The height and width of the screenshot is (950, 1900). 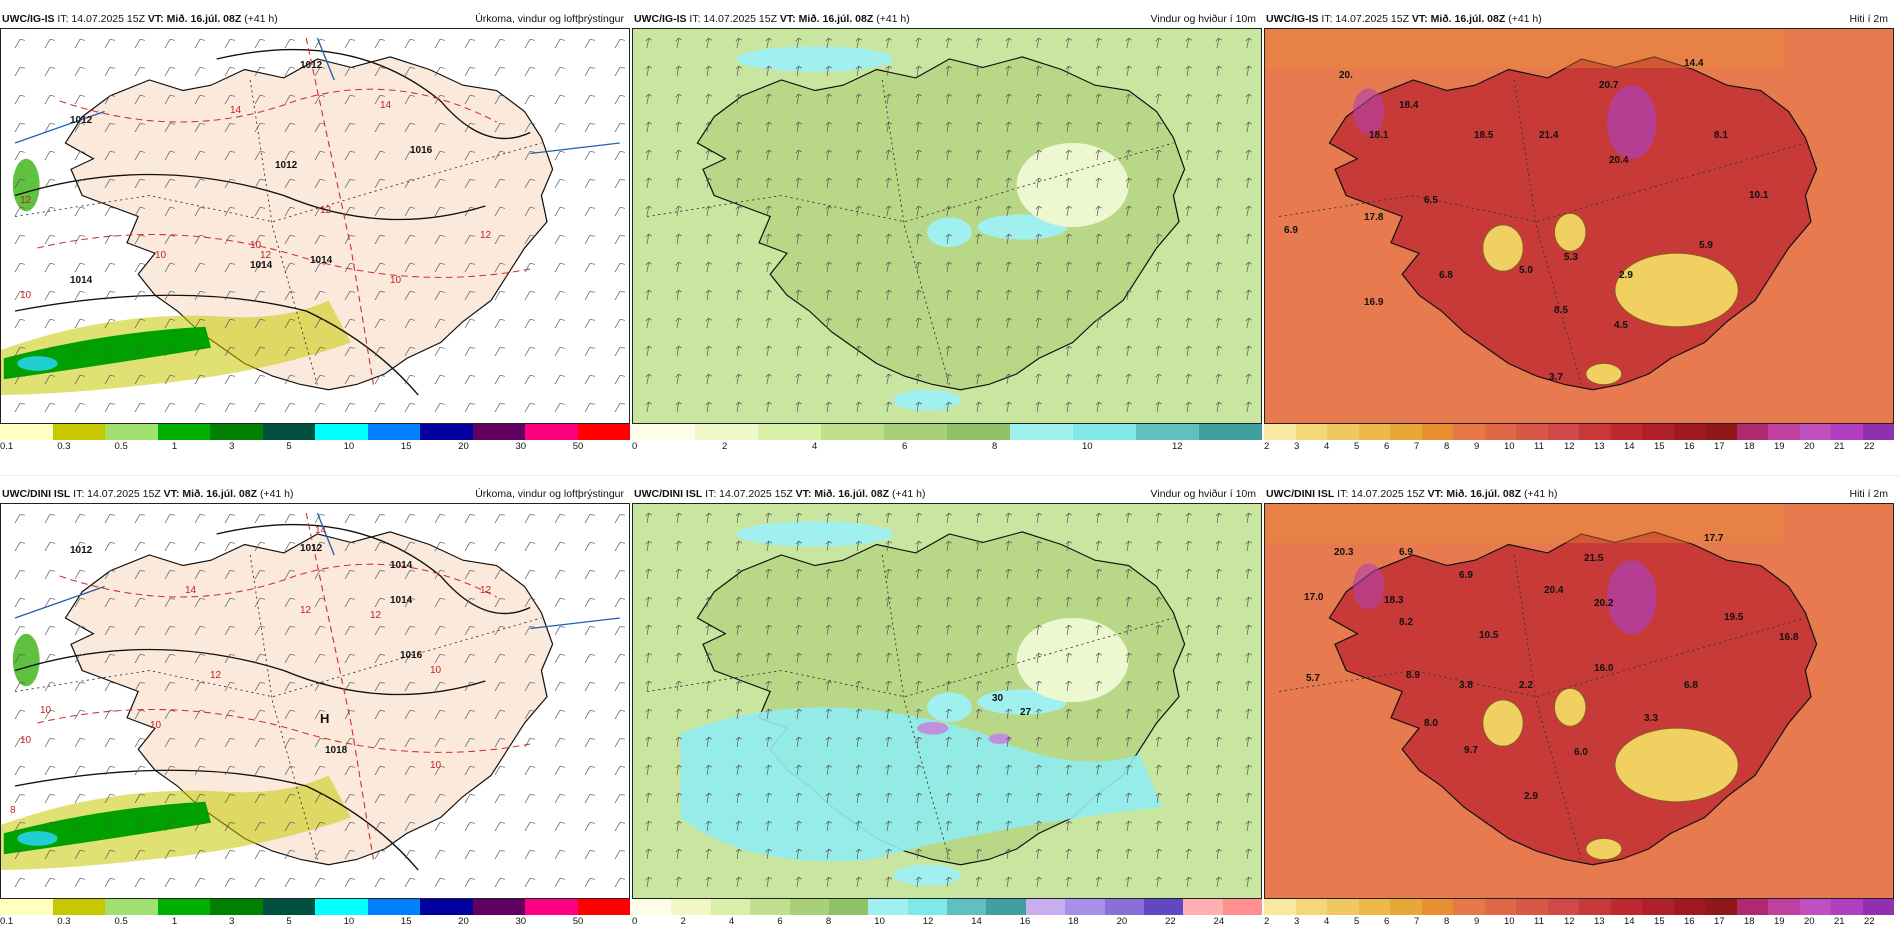 I want to click on colorbar-tick-label: 11, so click(x=1539, y=446).